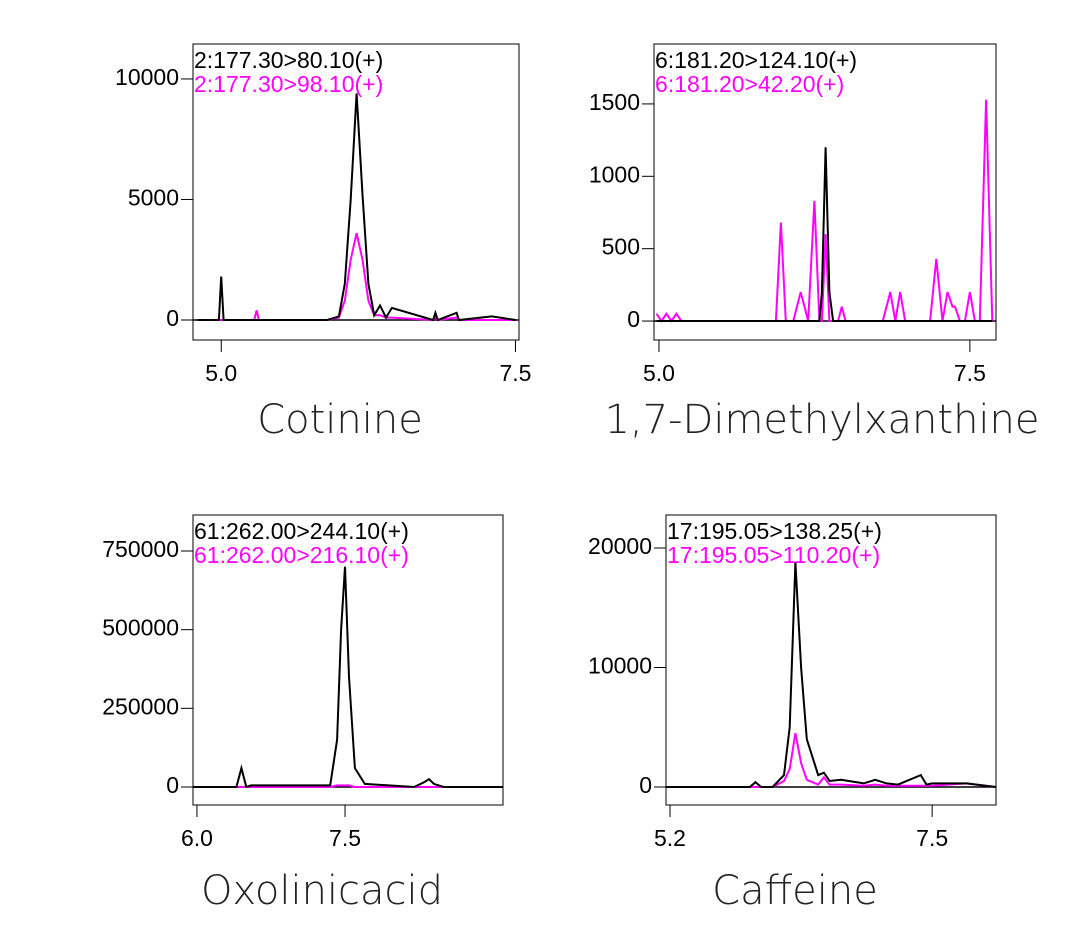 The image size is (1091, 946). I want to click on legend-entry: 61:262.00>244.10(+), so click(301, 531).